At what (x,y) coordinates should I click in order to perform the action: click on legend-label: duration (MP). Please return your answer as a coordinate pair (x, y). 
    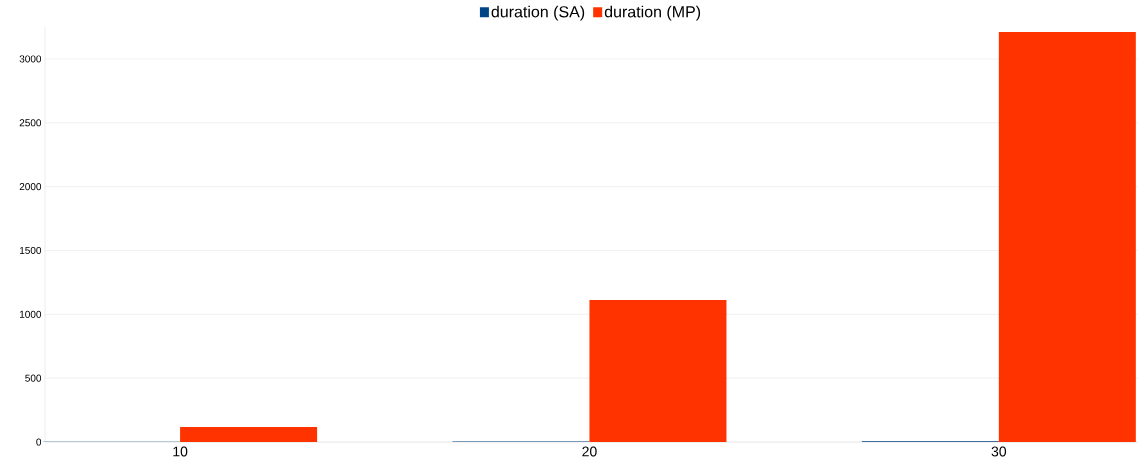
    Looking at the image, I should click on (652, 13).